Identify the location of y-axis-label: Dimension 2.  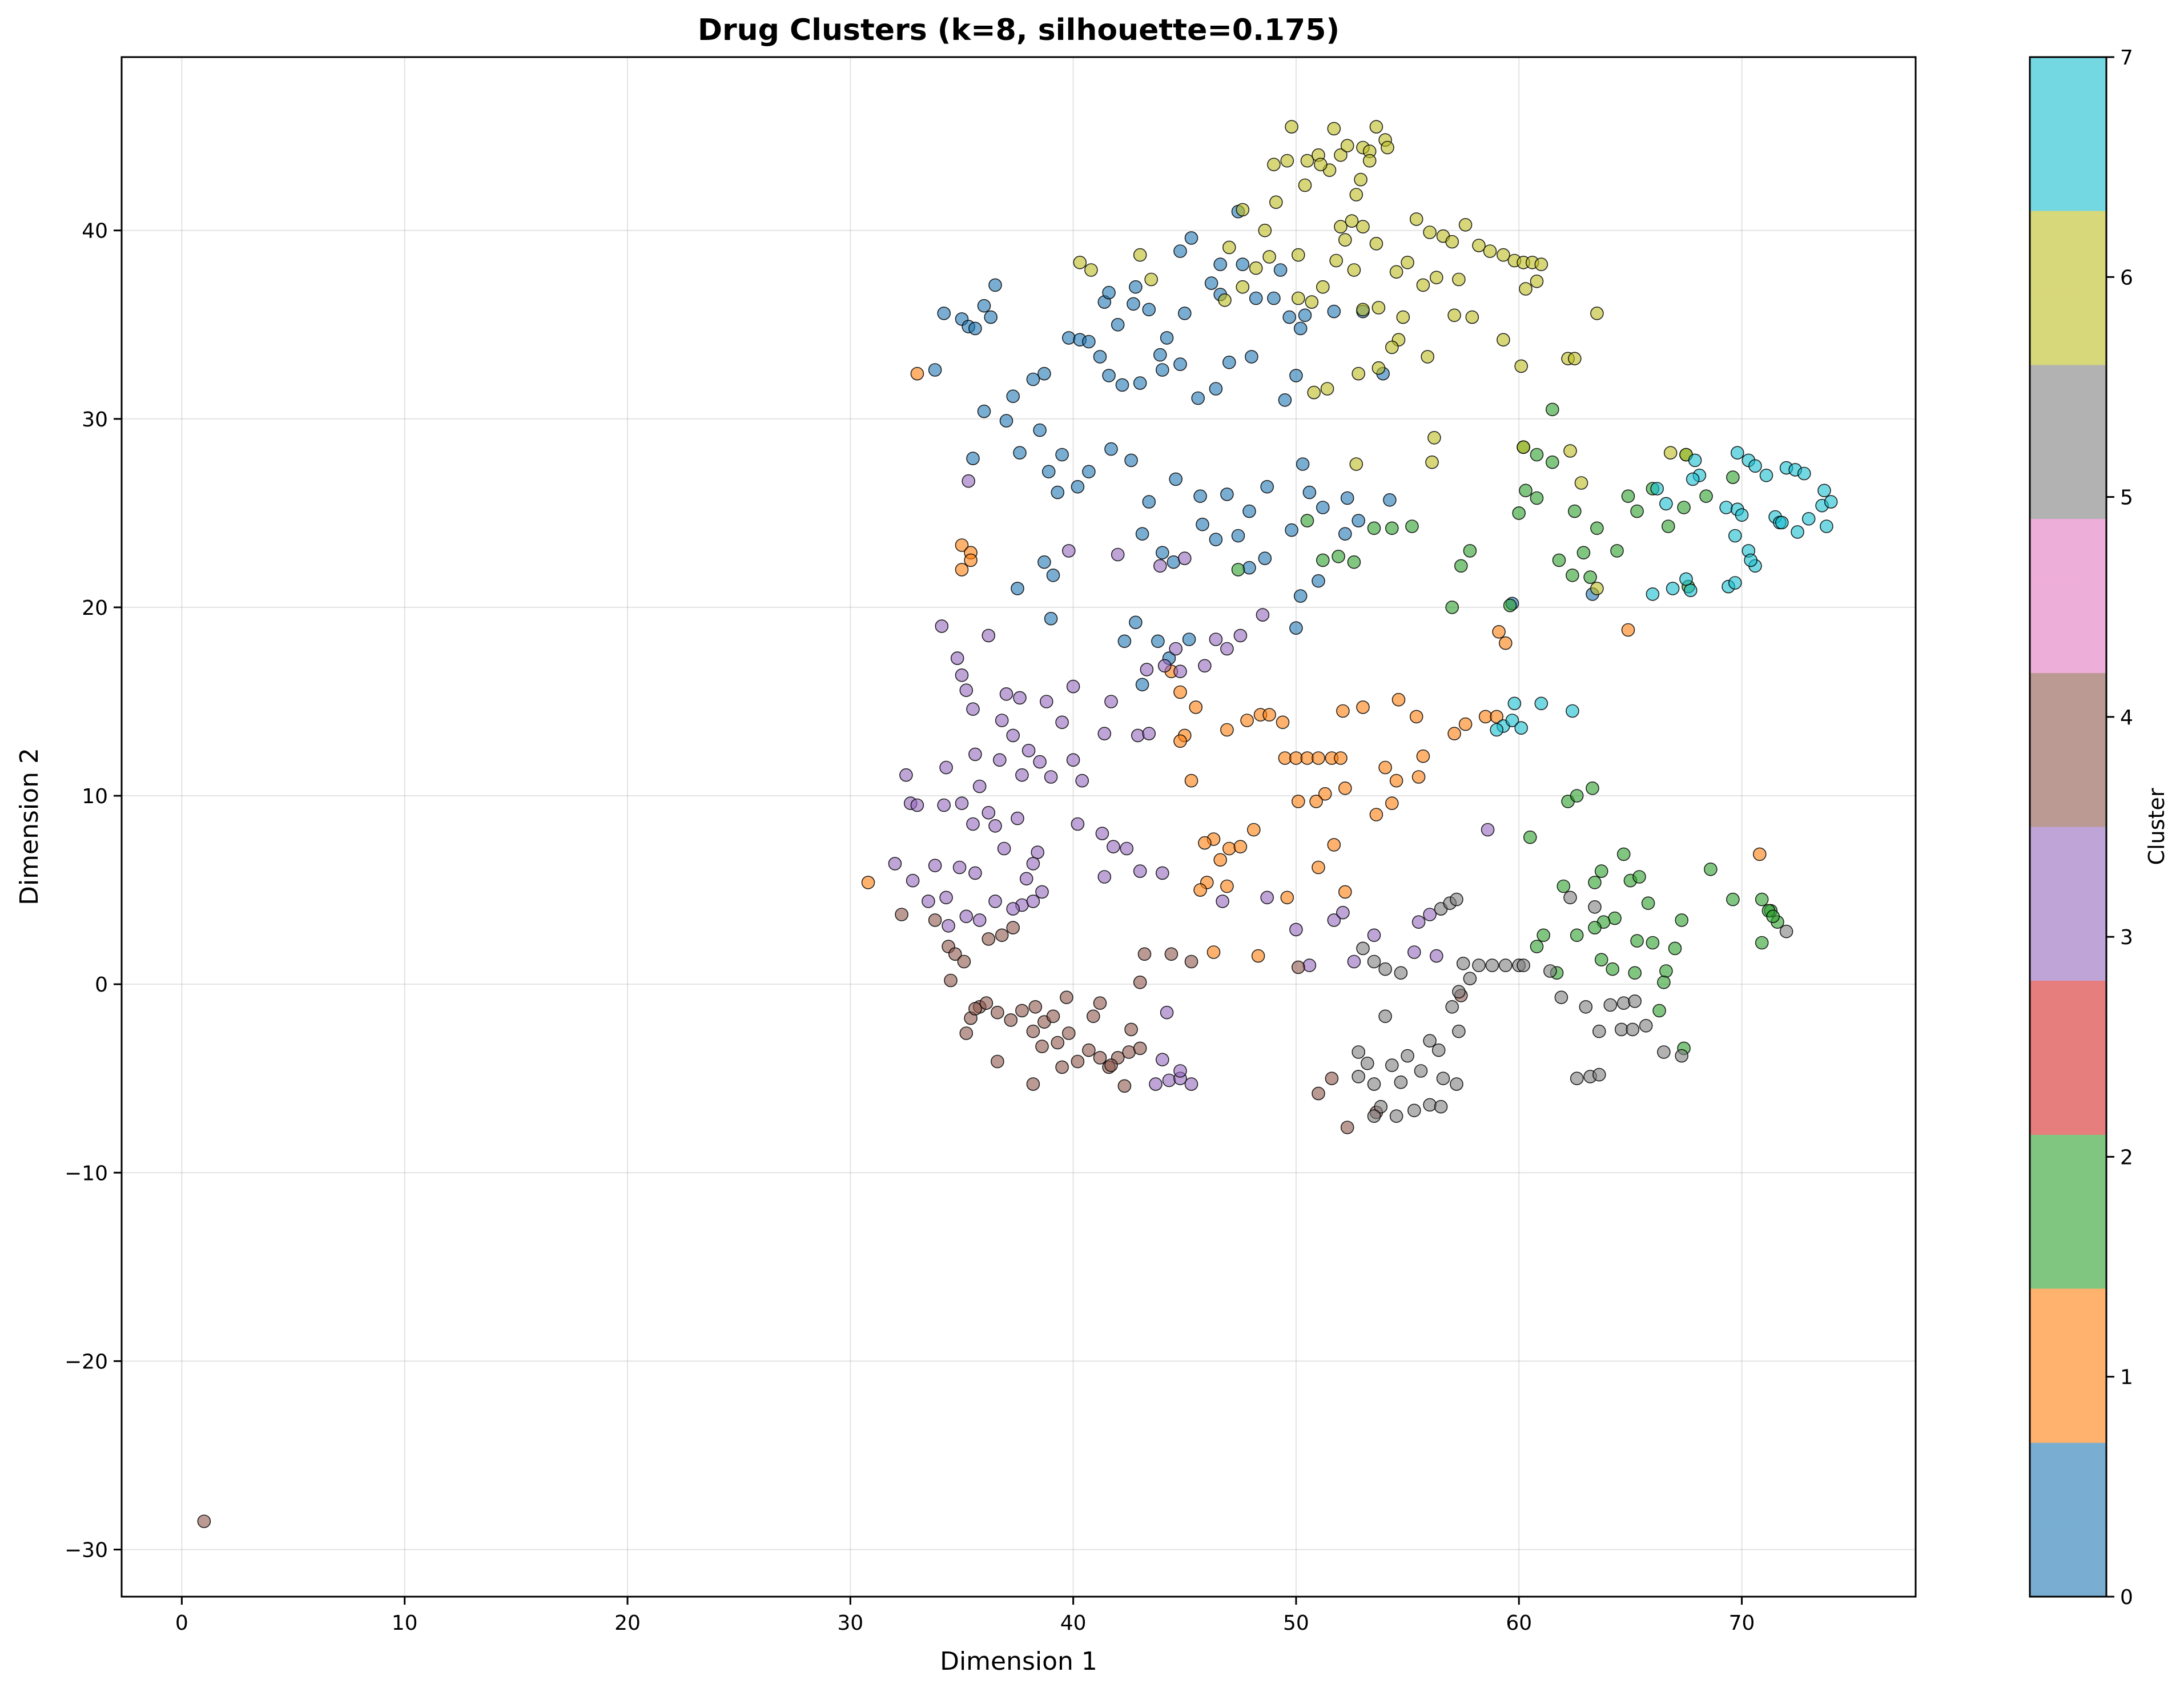
(29, 826).